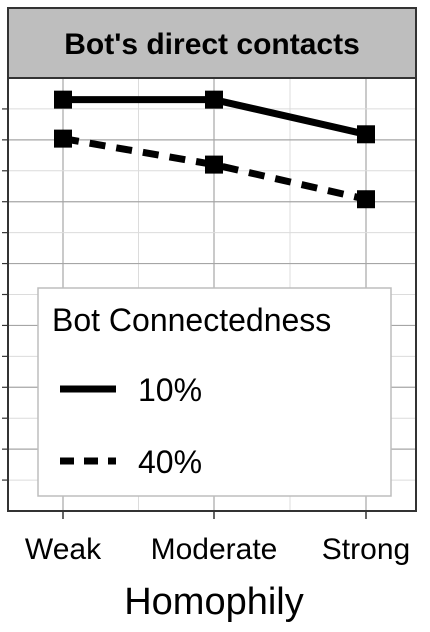  I want to click on facet-strip, so click(212, 43).